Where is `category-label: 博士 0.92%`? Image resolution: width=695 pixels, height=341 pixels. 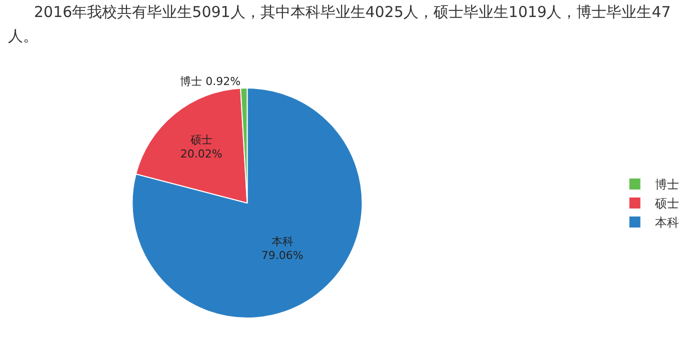
category-label: 博士 0.92% is located at coordinates (210, 81).